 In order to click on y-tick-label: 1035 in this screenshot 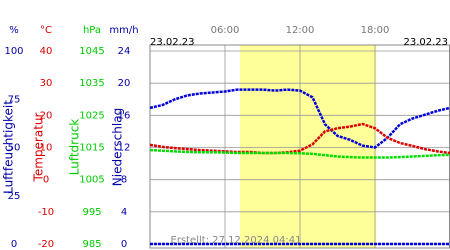, I will do `click(91, 83)`.